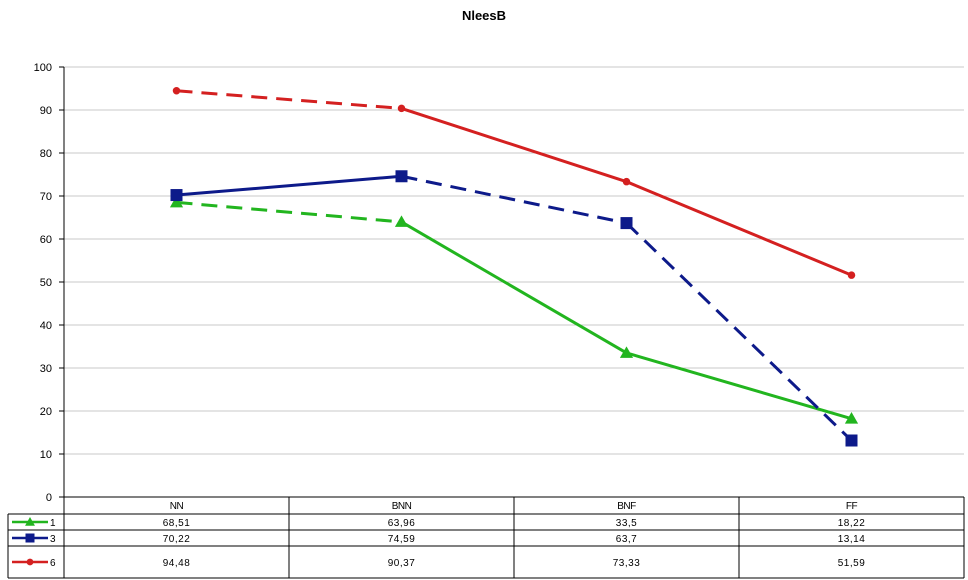 The width and height of the screenshot is (968, 580). What do you see at coordinates (49, 498) in the screenshot?
I see `y-tick-label: 0` at bounding box center [49, 498].